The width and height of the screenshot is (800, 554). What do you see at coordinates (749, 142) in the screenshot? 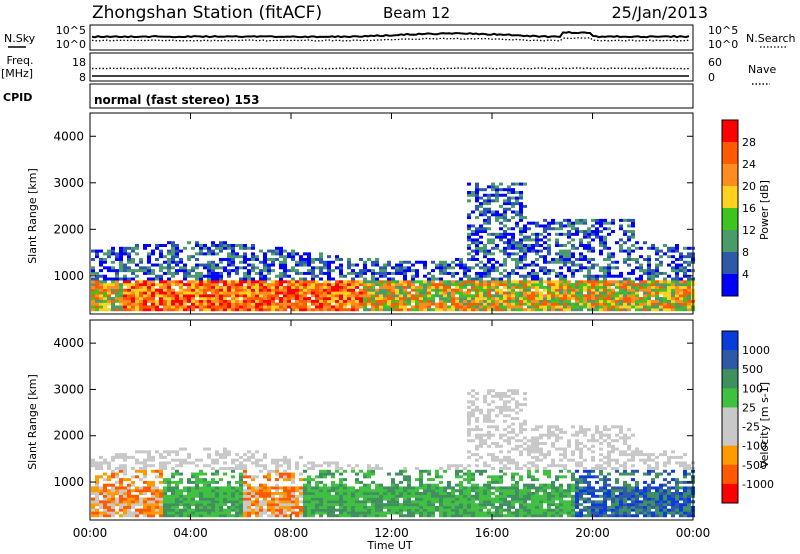
I see `colorbar-tick-label: 28` at bounding box center [749, 142].